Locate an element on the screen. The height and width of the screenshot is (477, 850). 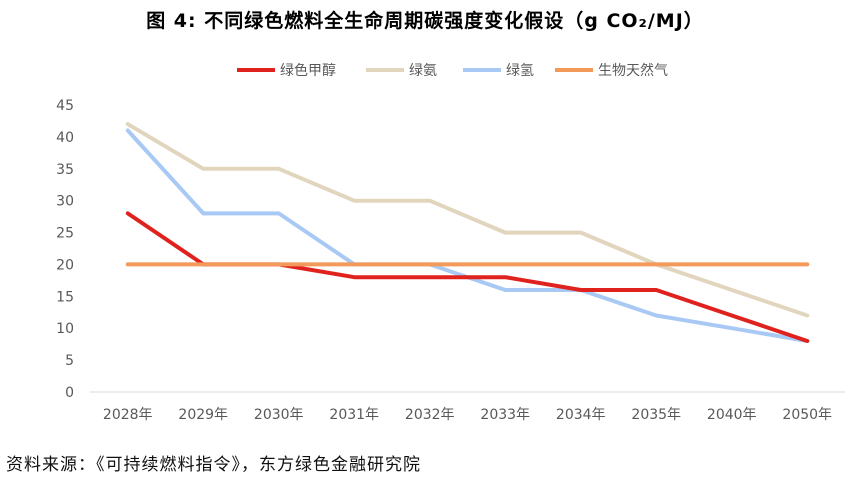
legend-item: 绿氨 is located at coordinates (401, 71).